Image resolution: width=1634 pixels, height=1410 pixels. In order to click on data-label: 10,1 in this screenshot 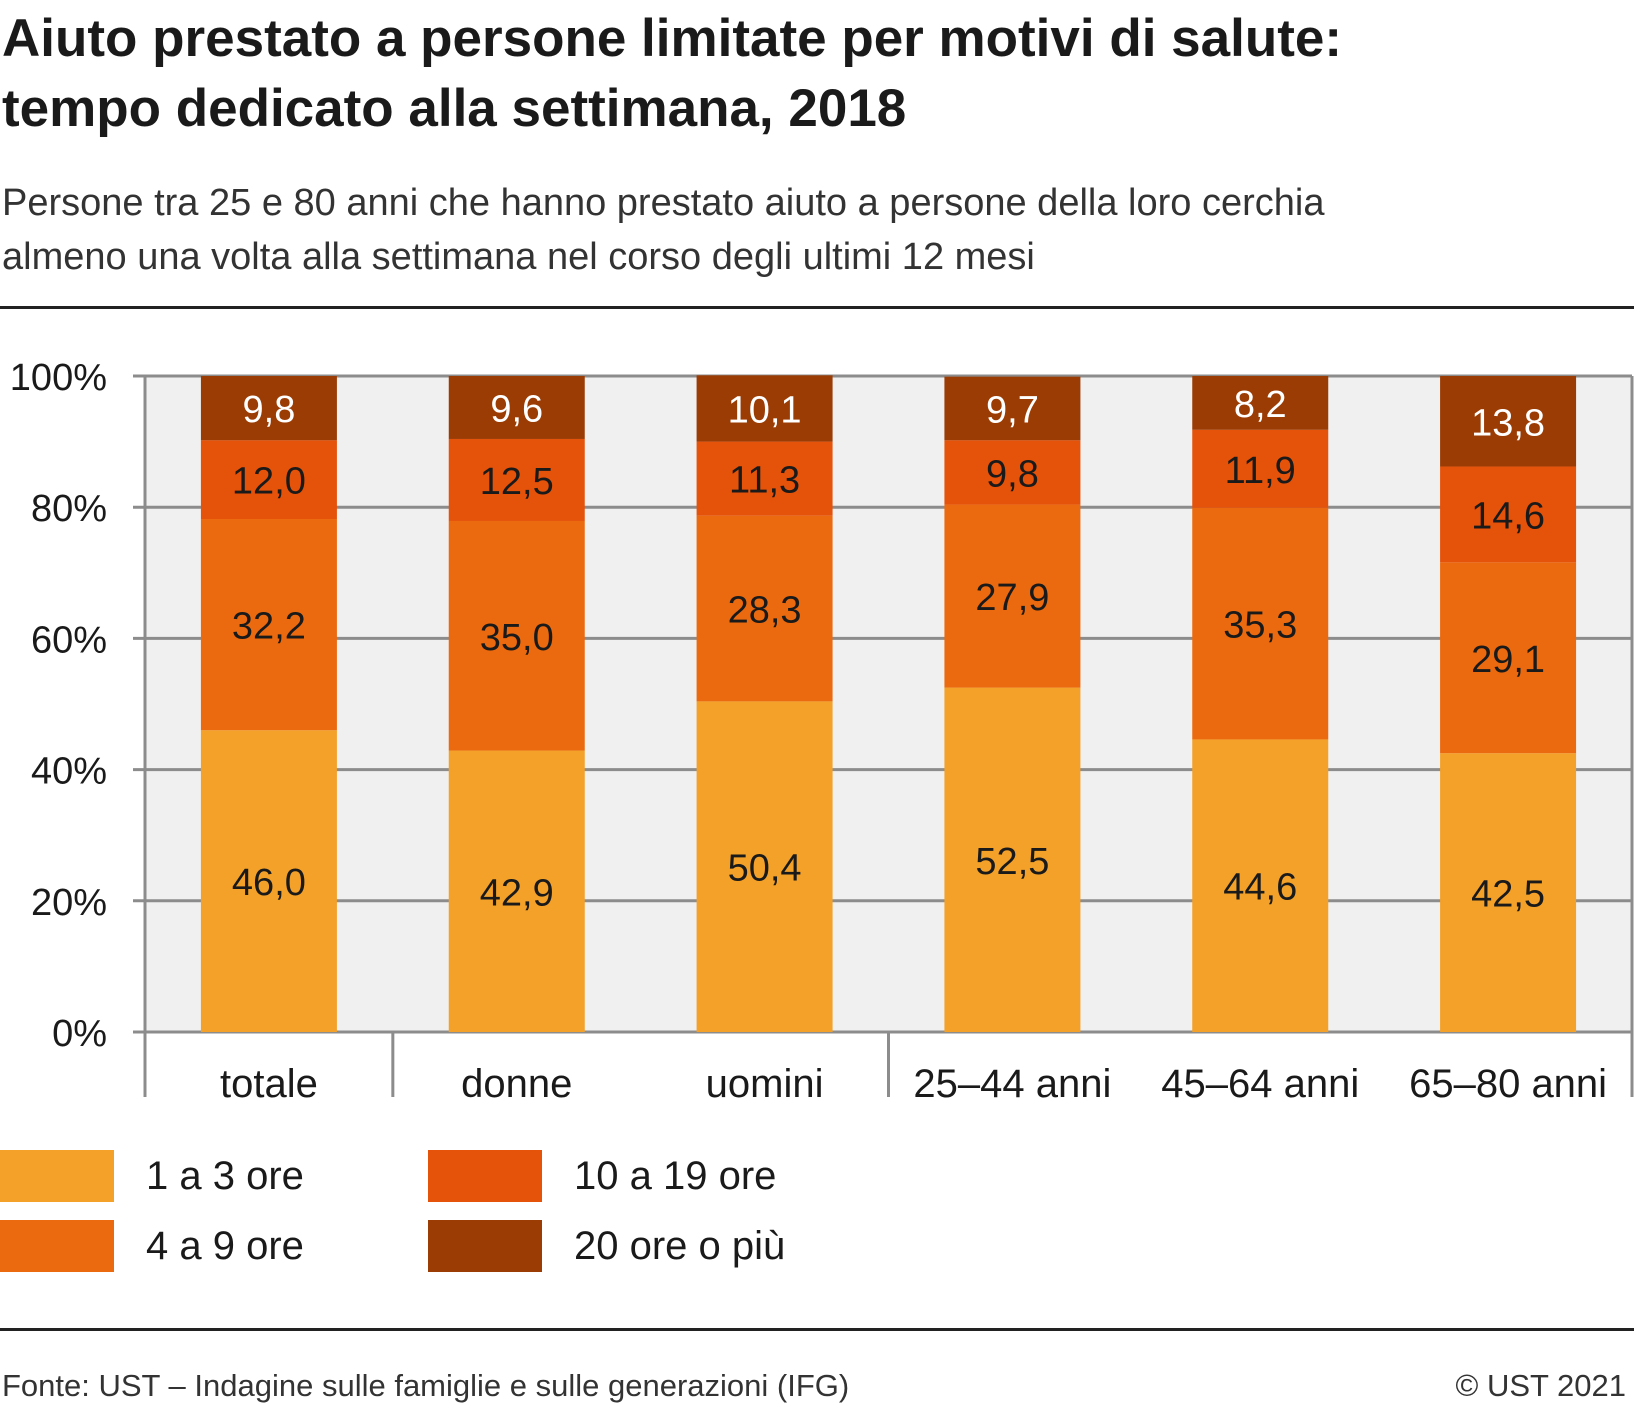, I will do `click(765, 410)`.